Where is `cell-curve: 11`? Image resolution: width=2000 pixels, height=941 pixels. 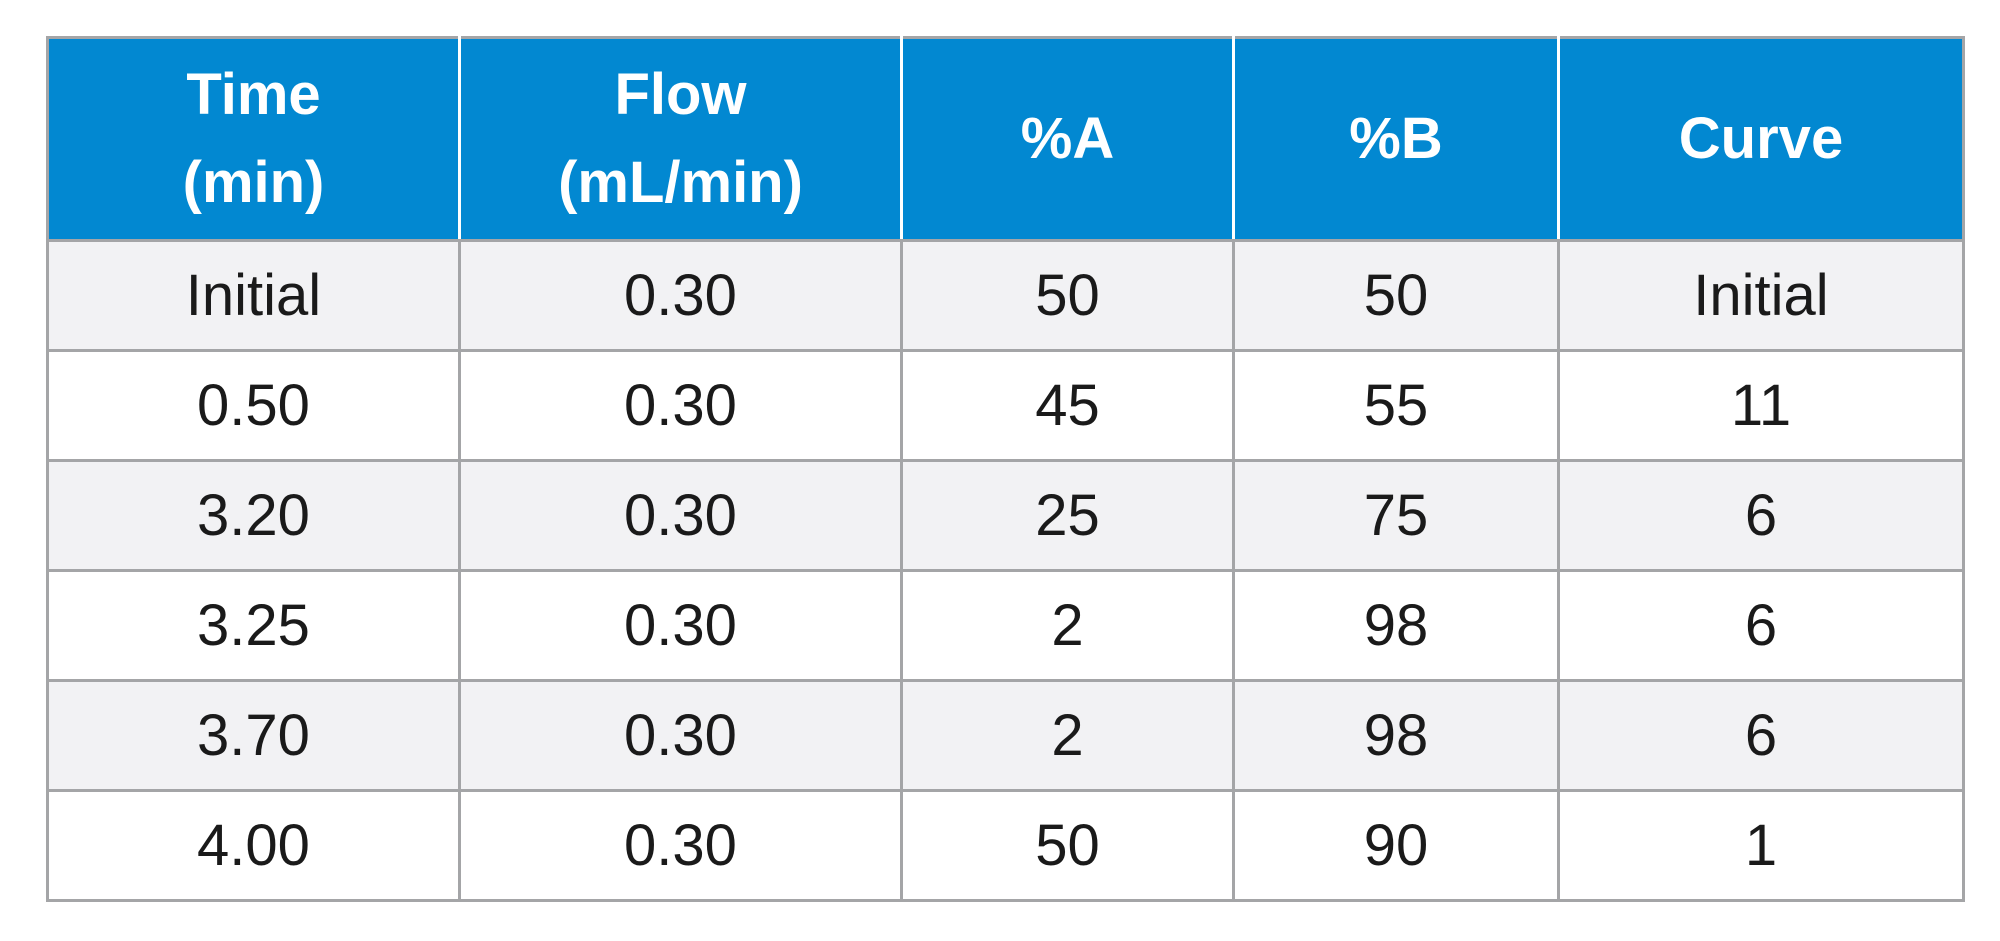
cell-curve: 11 is located at coordinates (1761, 405).